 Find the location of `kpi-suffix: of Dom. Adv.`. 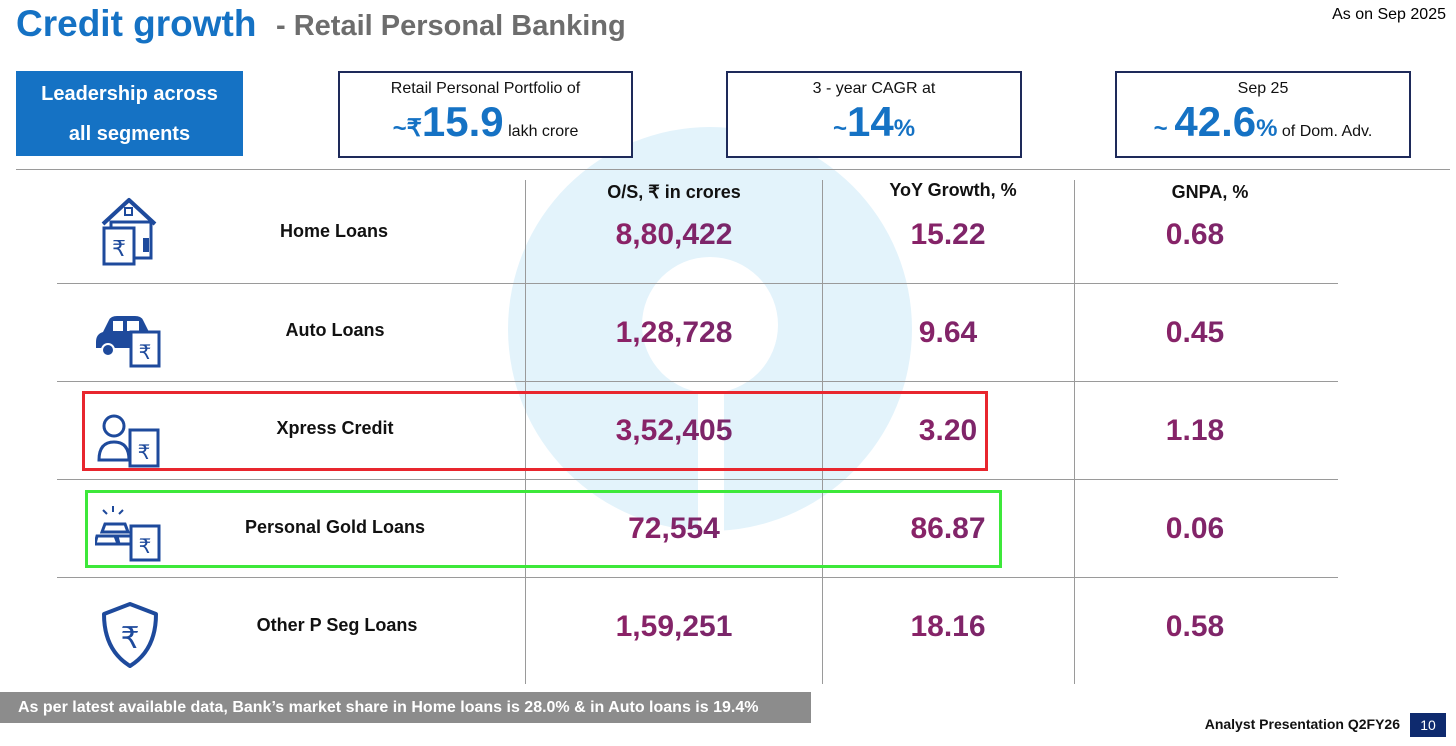

kpi-suffix: of Dom. Adv. is located at coordinates (1325, 131).